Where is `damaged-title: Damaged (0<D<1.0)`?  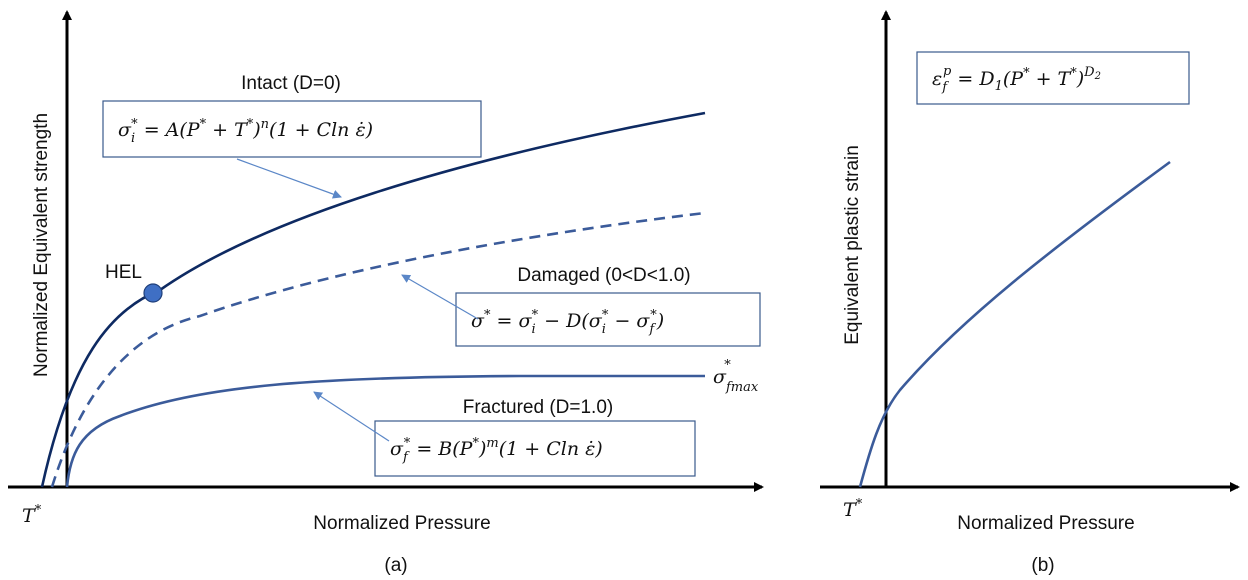 damaged-title: Damaged (0<D<1.0) is located at coordinates (603, 275).